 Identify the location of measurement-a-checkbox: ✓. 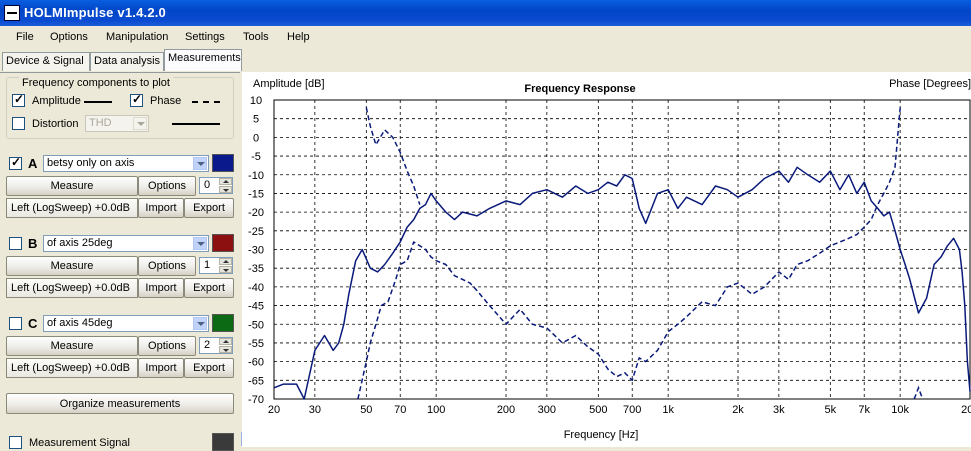
(15, 162).